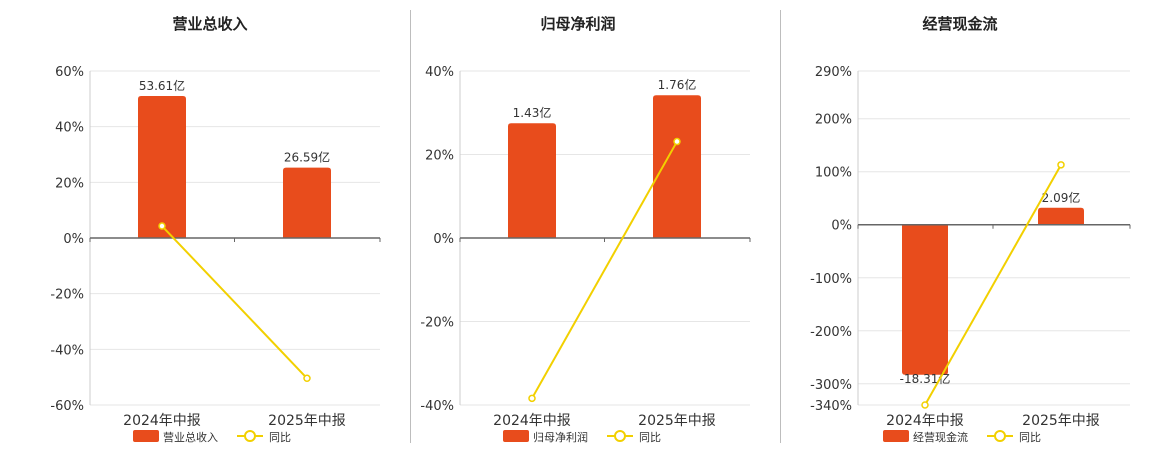 Image resolution: width=1160 pixels, height=450 pixels. What do you see at coordinates (833, 173) in the screenshot?
I see `y-tick-label: 100%` at bounding box center [833, 173].